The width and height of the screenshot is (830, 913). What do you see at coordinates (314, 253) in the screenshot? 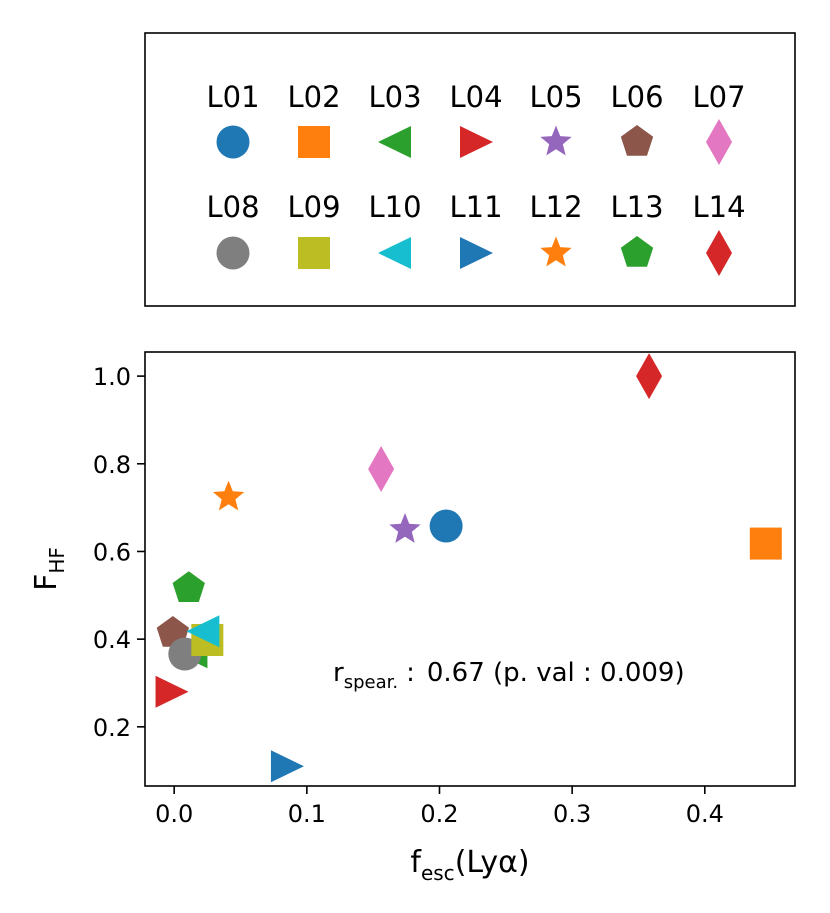
I see `legend-marker-l09` at bounding box center [314, 253].